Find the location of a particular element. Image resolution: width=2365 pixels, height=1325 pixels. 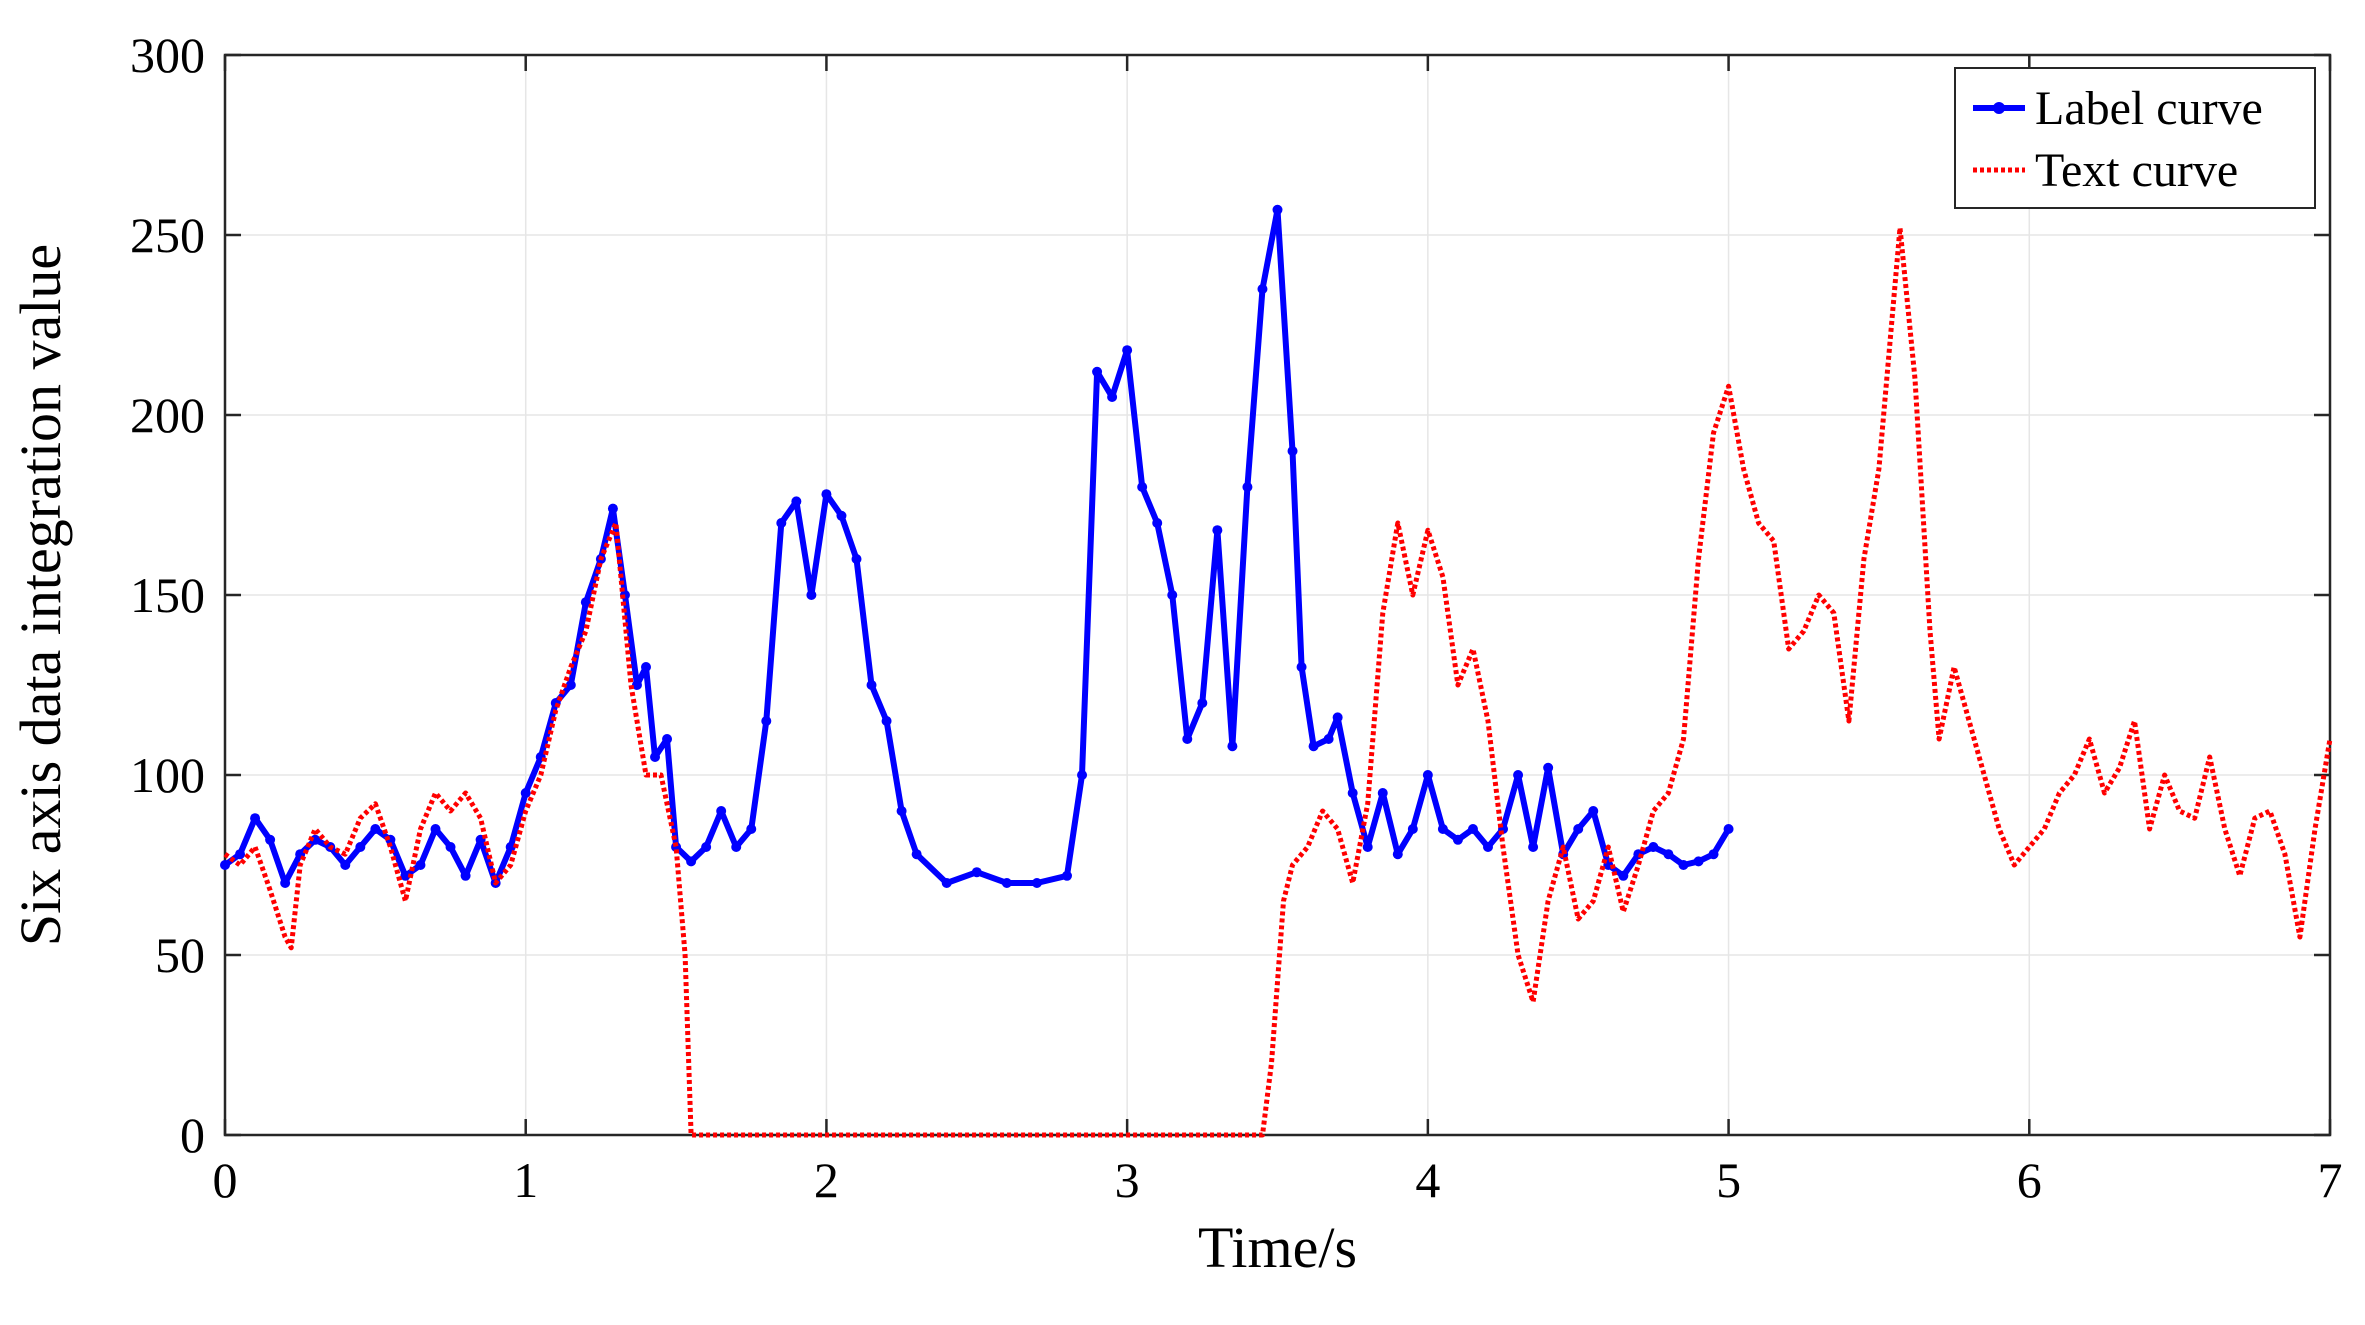

y-tick-label: 300 is located at coordinates (167, 55).